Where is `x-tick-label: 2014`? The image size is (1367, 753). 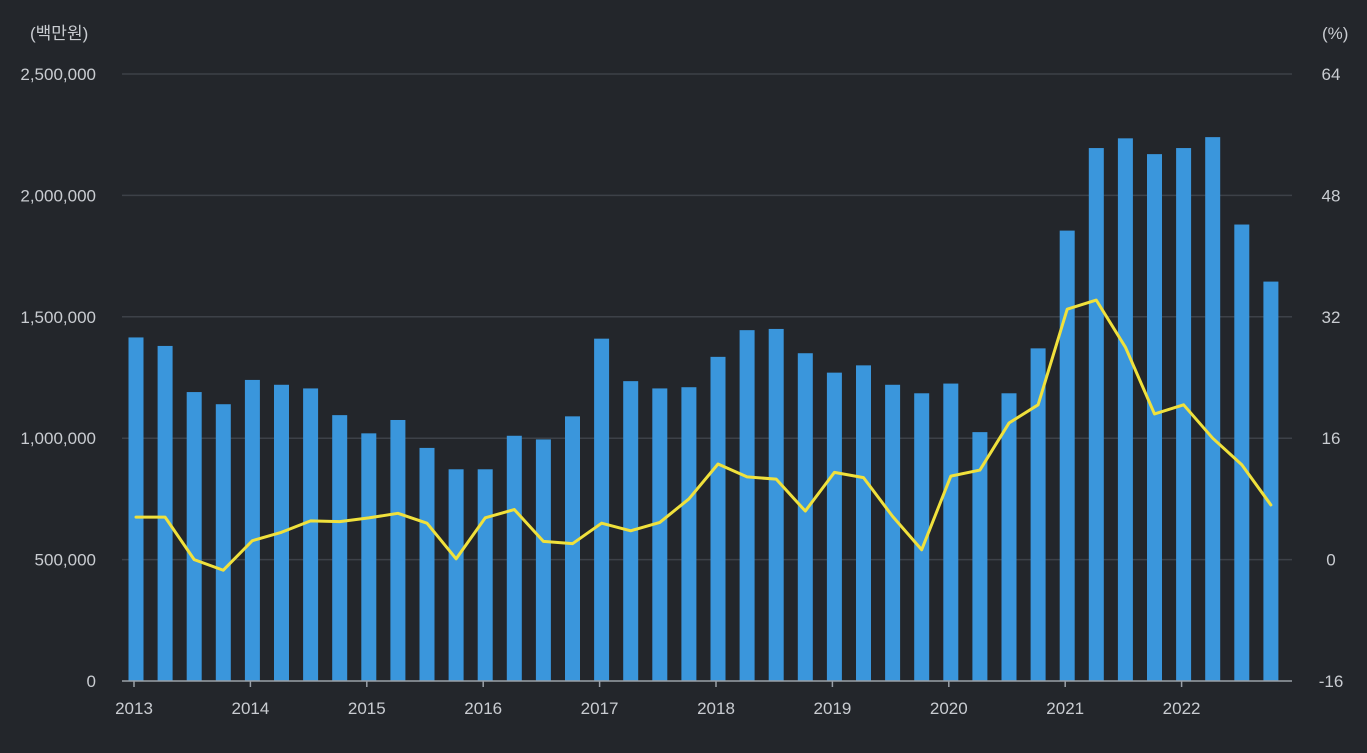 x-tick-label: 2014 is located at coordinates (250, 708).